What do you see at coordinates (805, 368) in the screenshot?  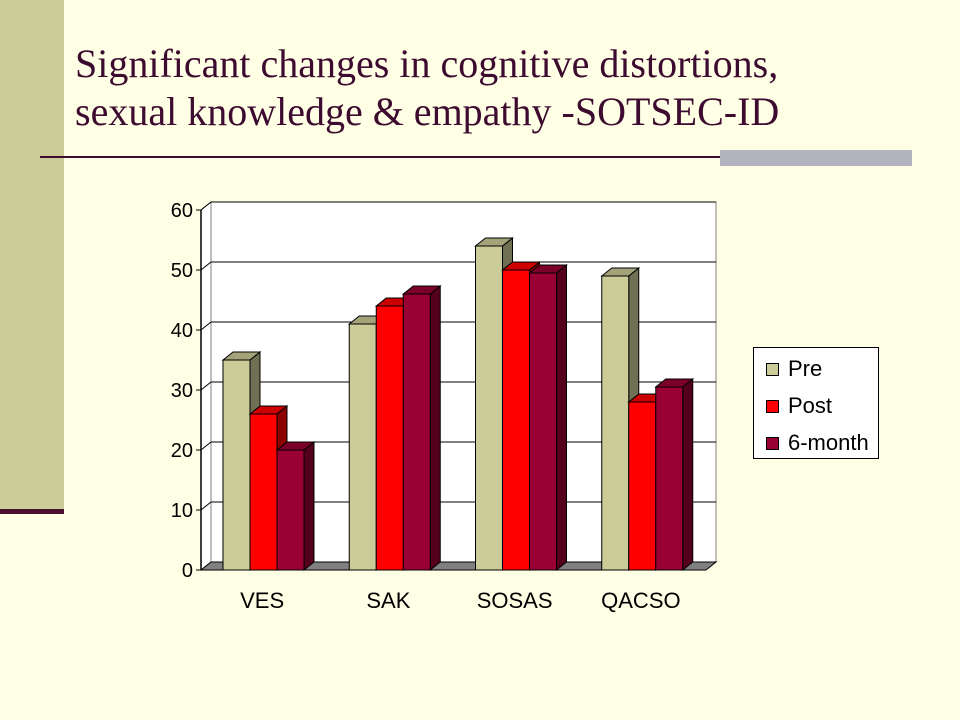 I see `legend-label-pre: Pre` at bounding box center [805, 368].